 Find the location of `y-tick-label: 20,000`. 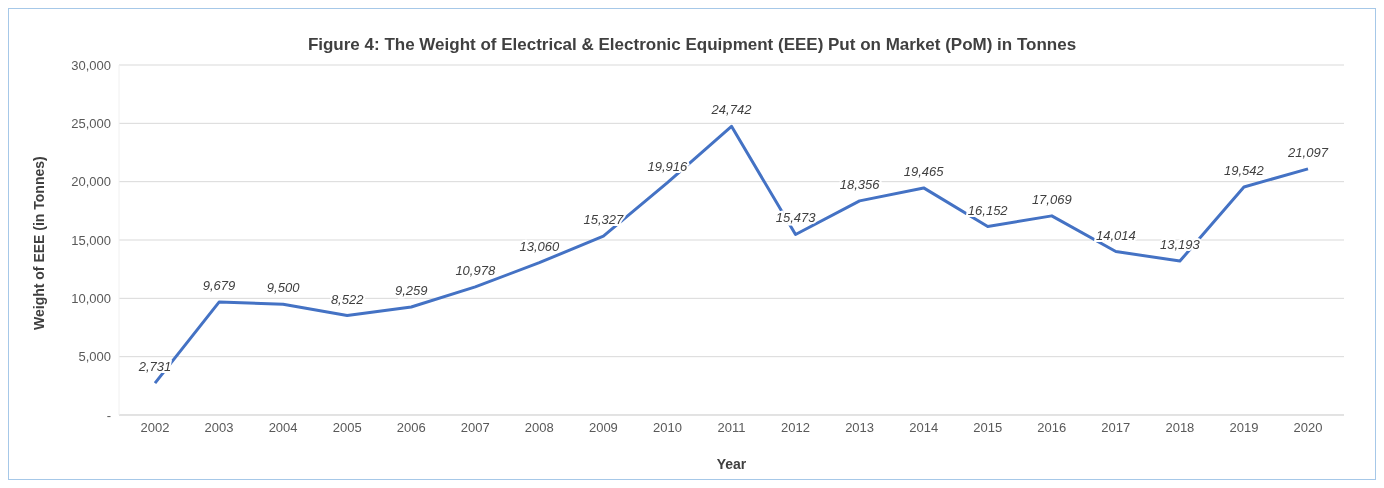

y-tick-label: 20,000 is located at coordinates (91, 182).